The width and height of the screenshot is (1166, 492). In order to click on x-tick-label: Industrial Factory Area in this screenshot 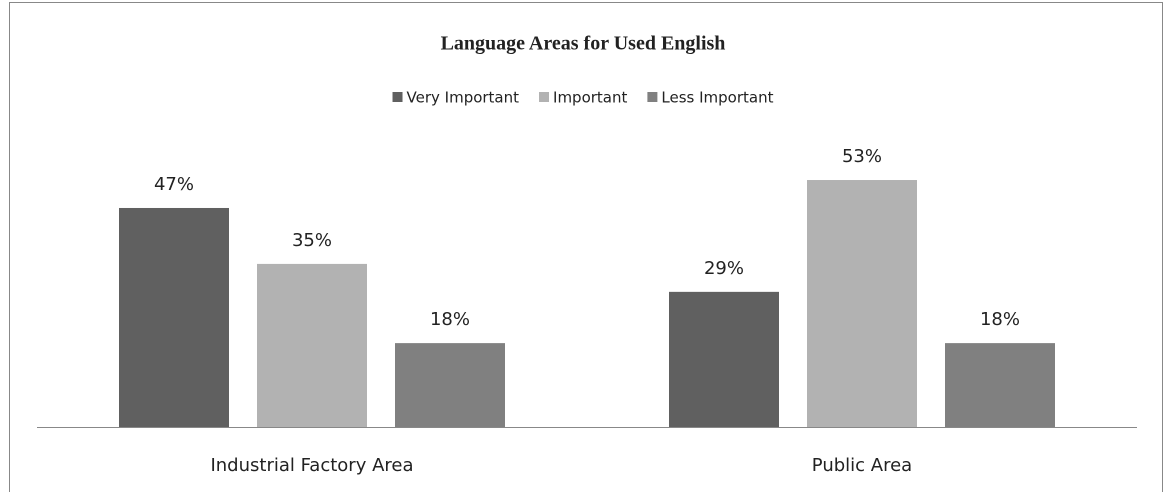, I will do `click(311, 465)`.